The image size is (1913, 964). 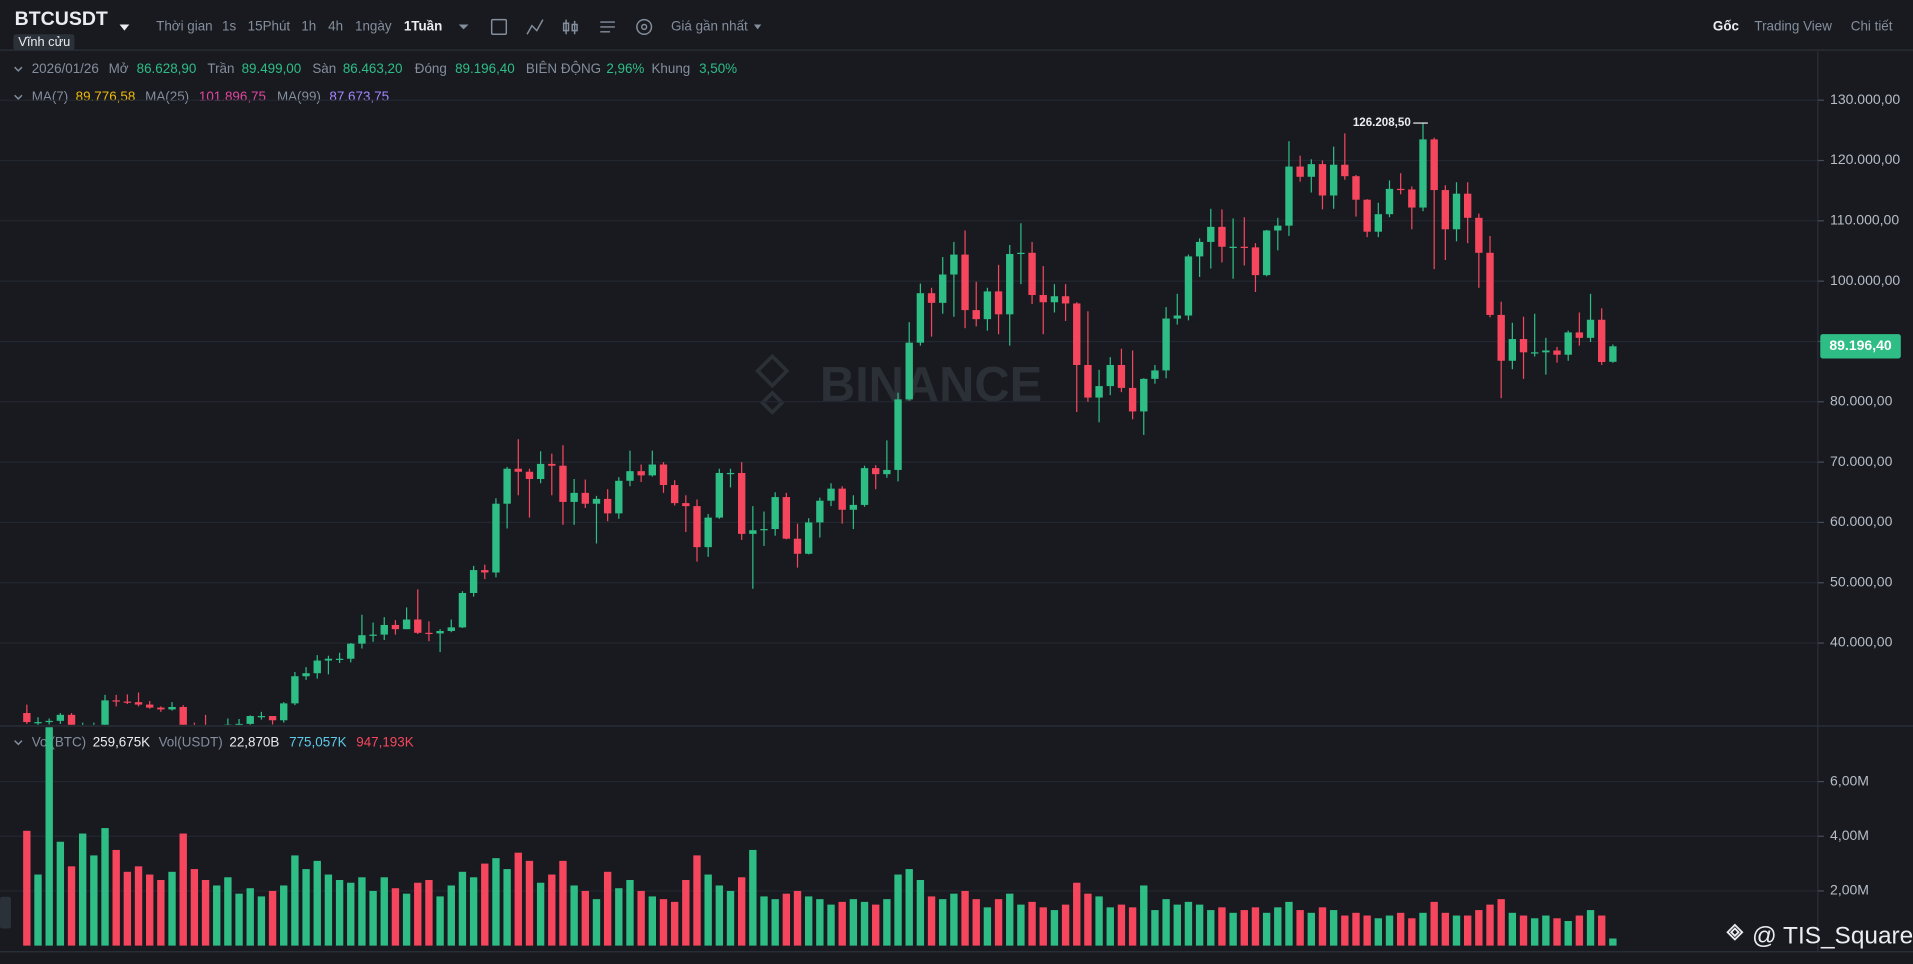 What do you see at coordinates (18, 97) in the screenshot?
I see `collapse-ma` at bounding box center [18, 97].